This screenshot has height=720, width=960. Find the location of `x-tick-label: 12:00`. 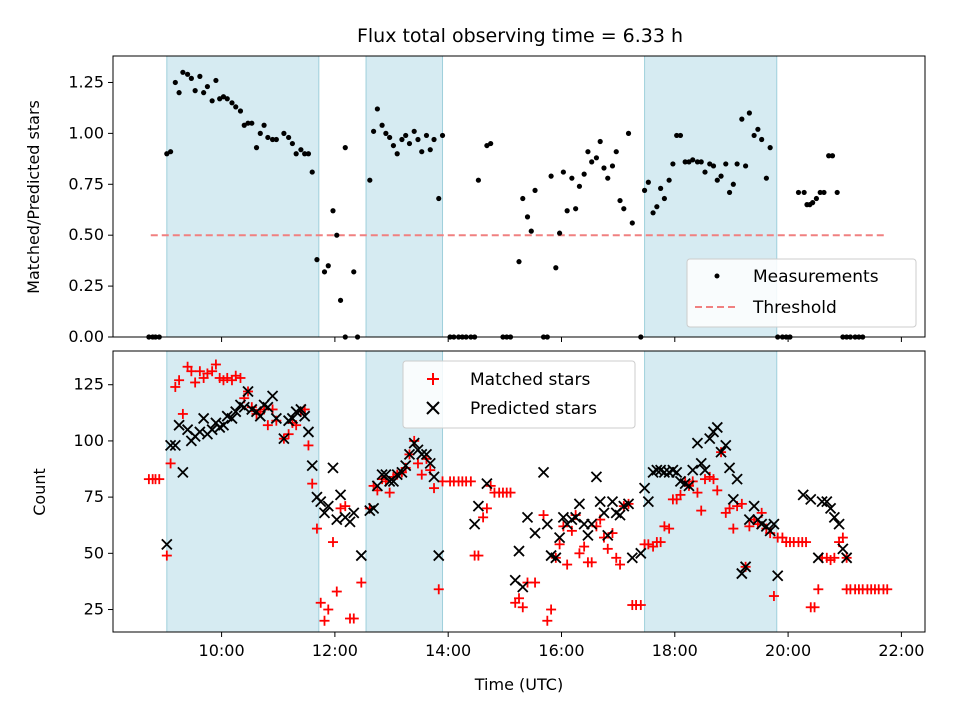

x-tick-label: 12:00 is located at coordinates (335, 650).